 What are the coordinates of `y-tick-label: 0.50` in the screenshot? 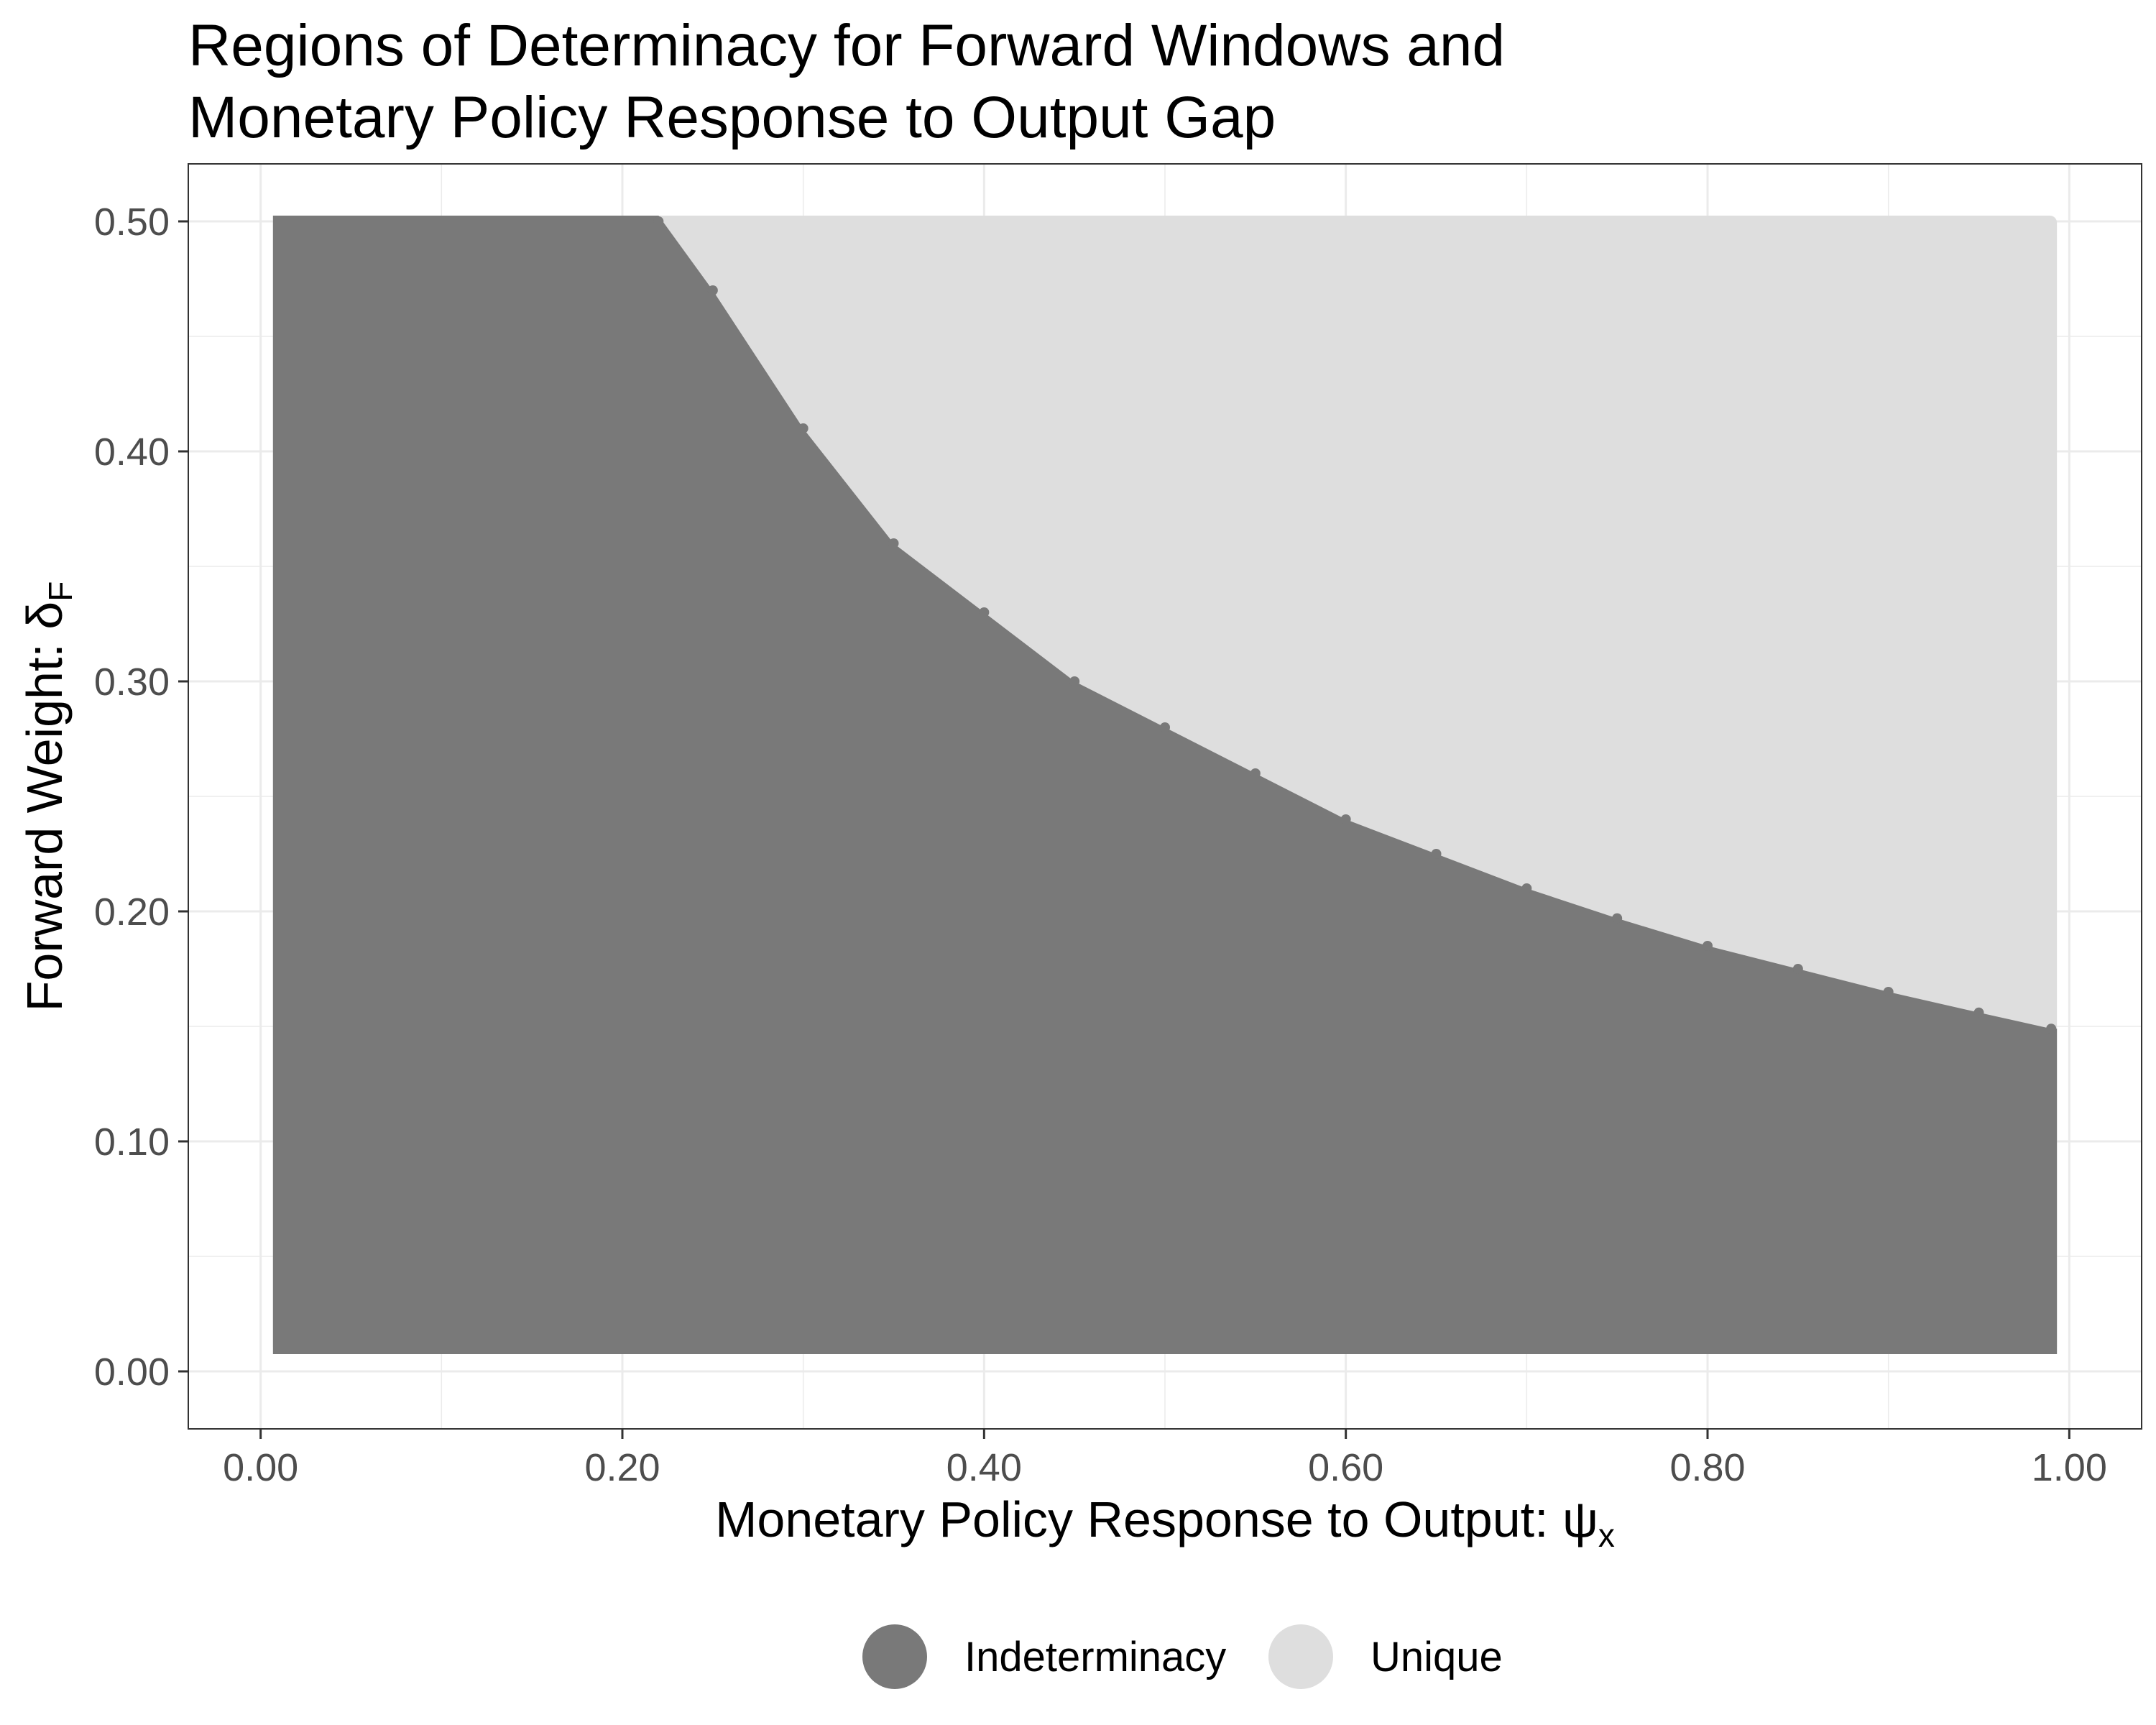 It's located at (132, 222).